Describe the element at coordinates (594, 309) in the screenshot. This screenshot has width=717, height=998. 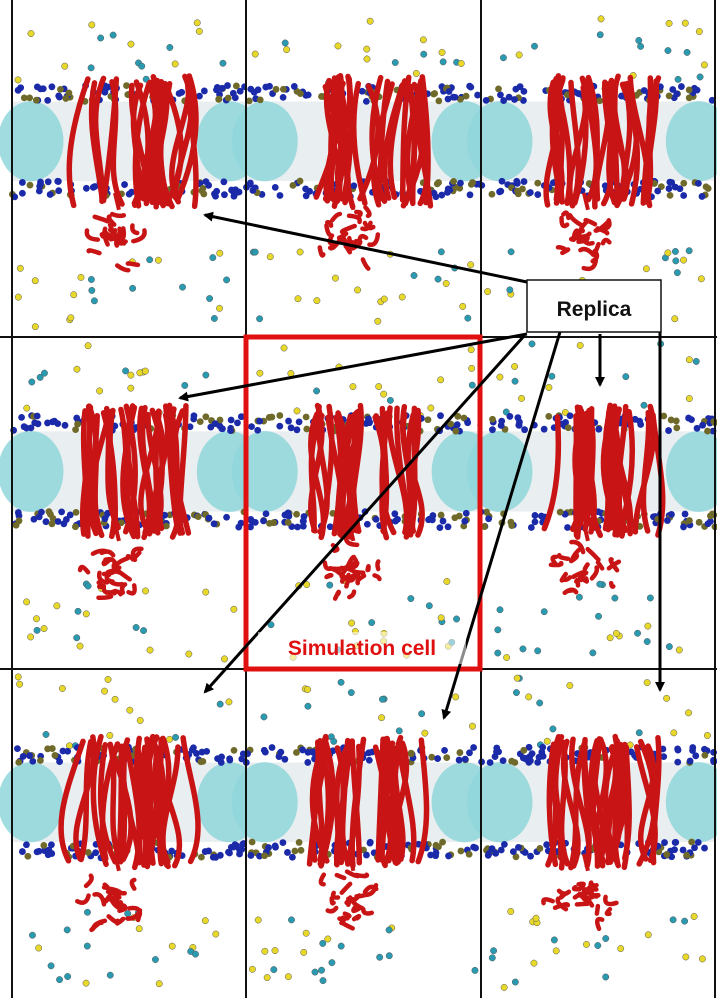
I see `replica-label: Replica` at that location.